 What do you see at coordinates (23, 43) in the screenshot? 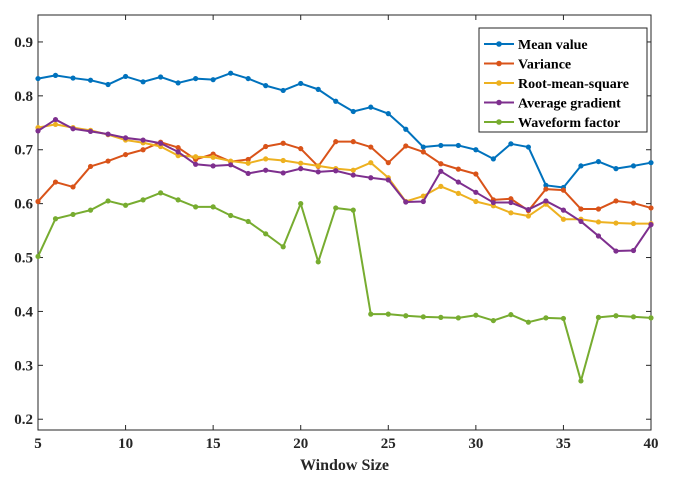
I see `y-tick-label: 0.9` at bounding box center [23, 43].